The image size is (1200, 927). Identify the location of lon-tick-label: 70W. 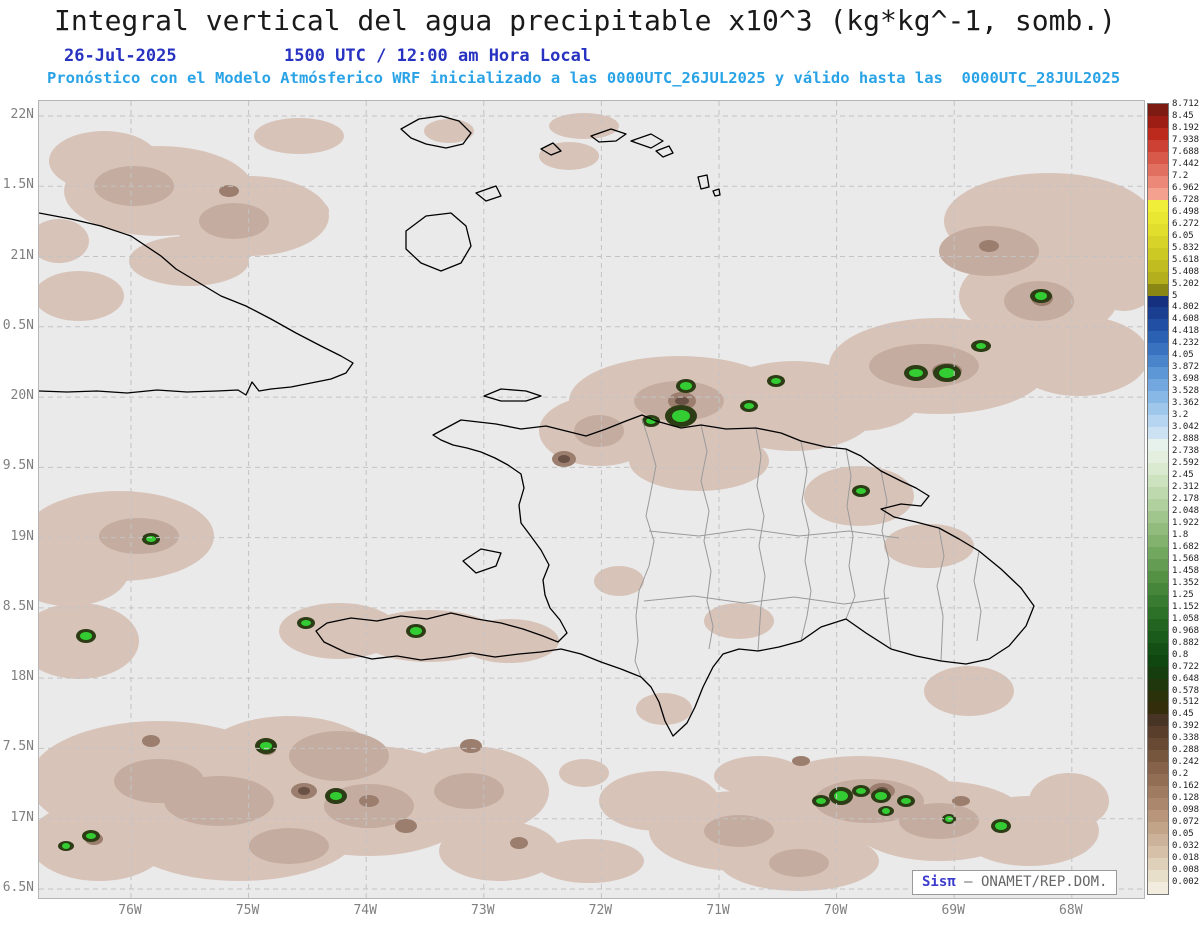
(835, 910).